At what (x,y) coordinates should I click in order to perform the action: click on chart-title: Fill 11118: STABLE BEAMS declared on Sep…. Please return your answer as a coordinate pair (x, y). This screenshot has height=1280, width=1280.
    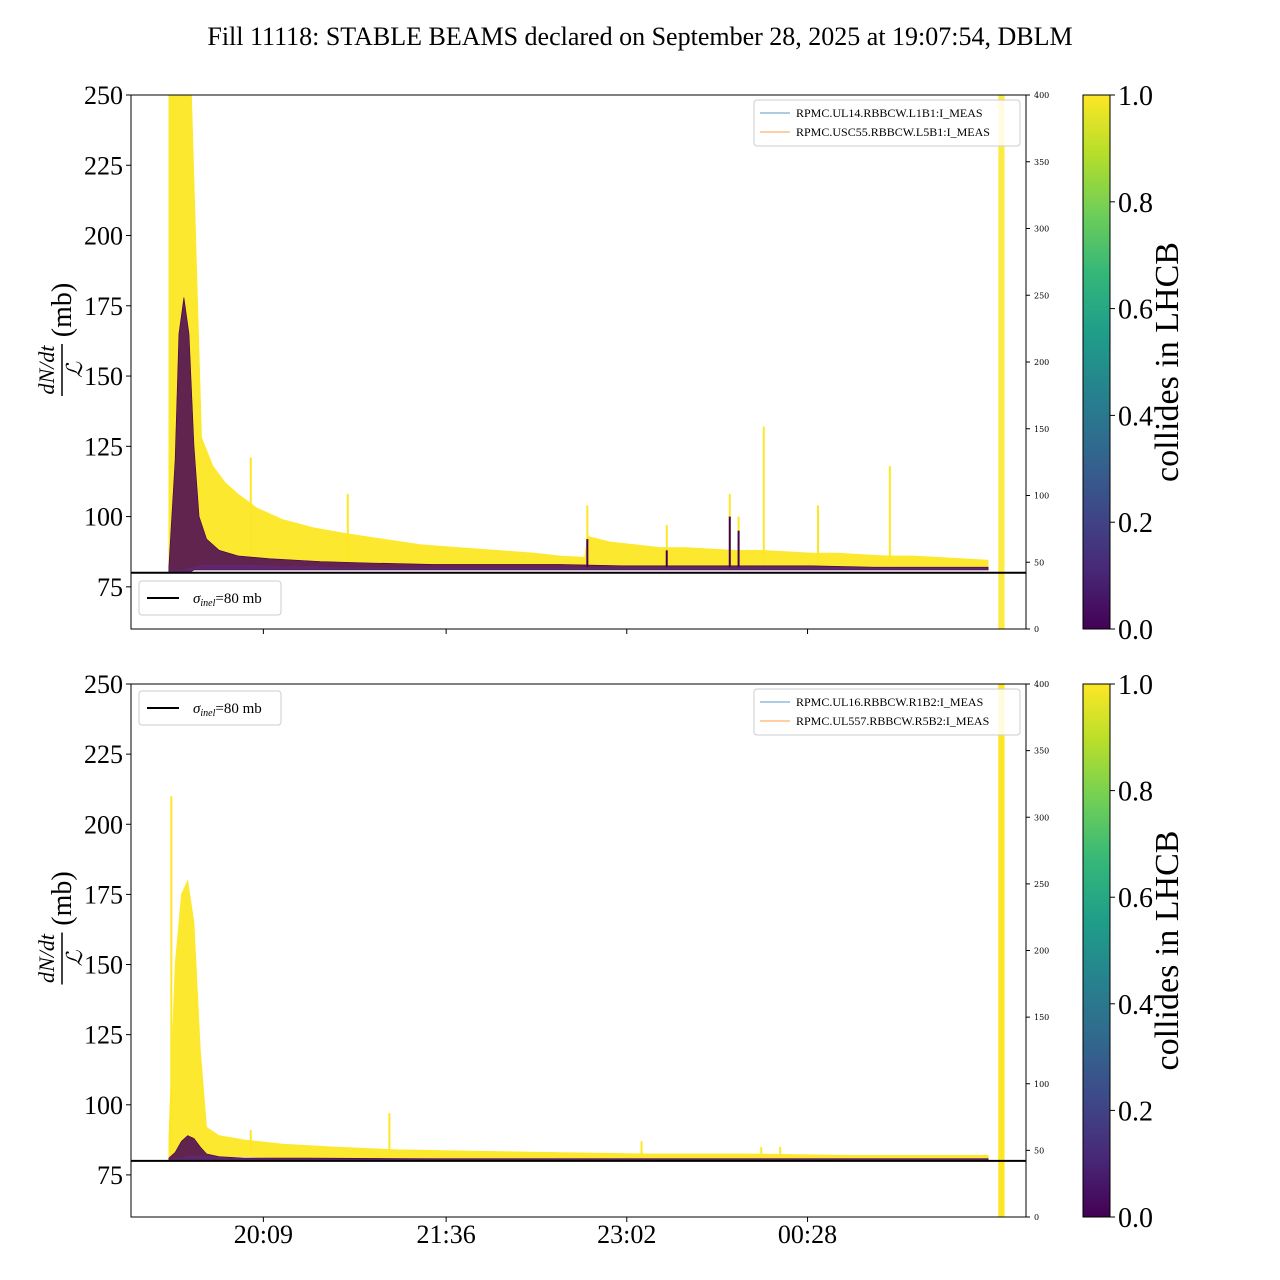
    Looking at the image, I should click on (639, 36).